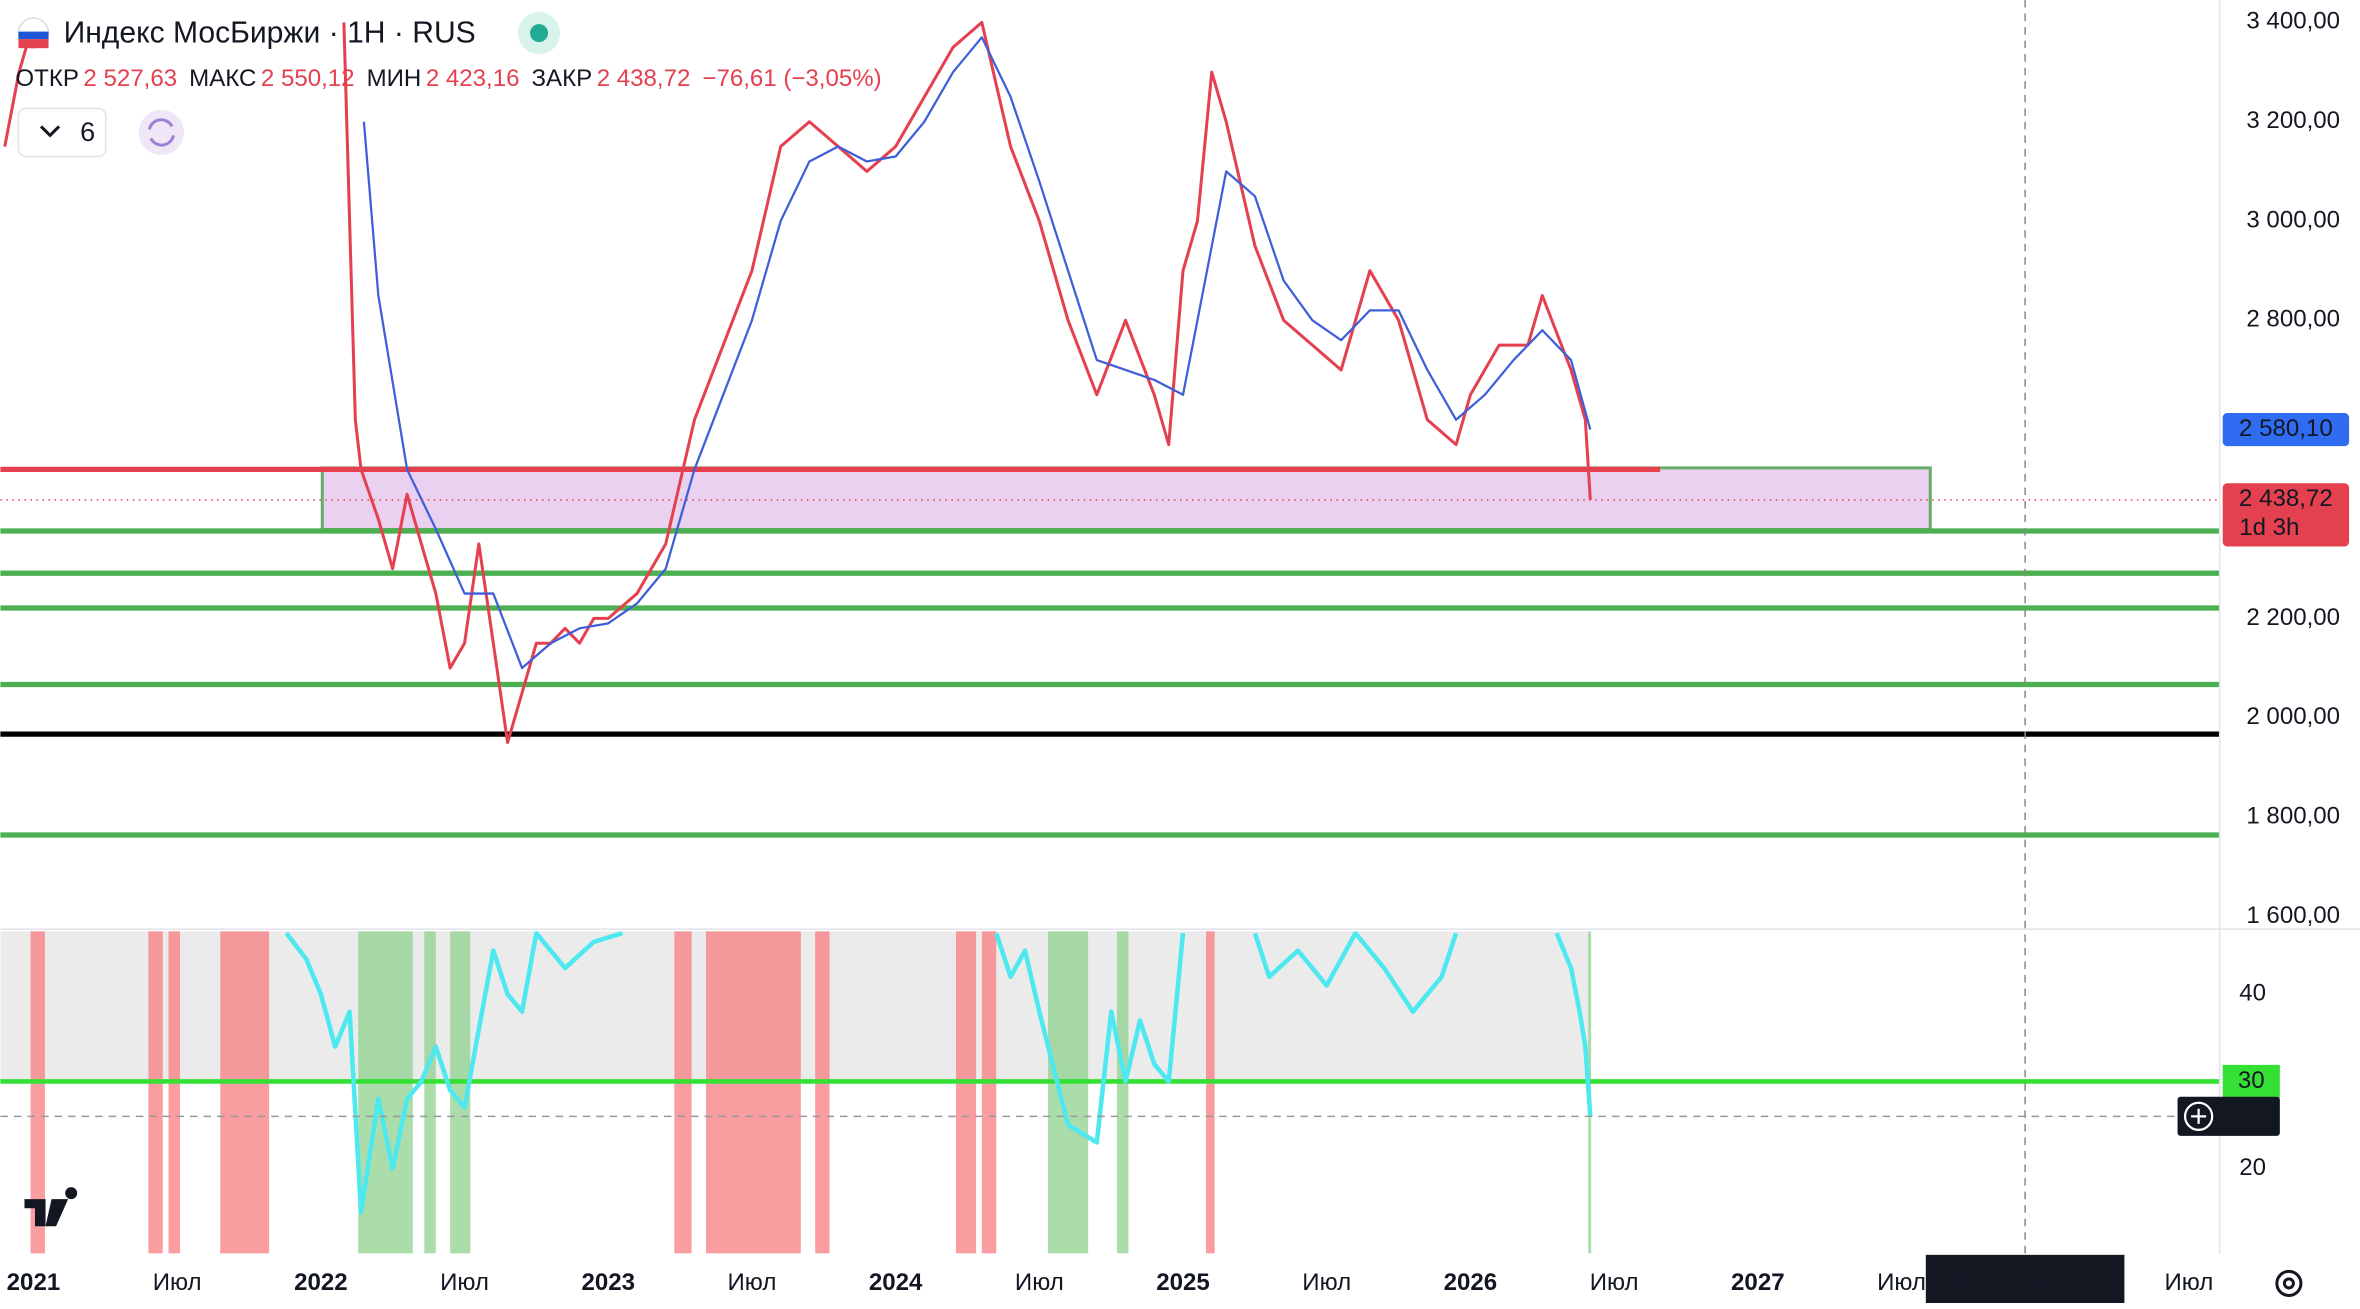 This screenshot has width=2360, height=1309. I want to click on ohlc-label: ОТКР, so click(46, 78).